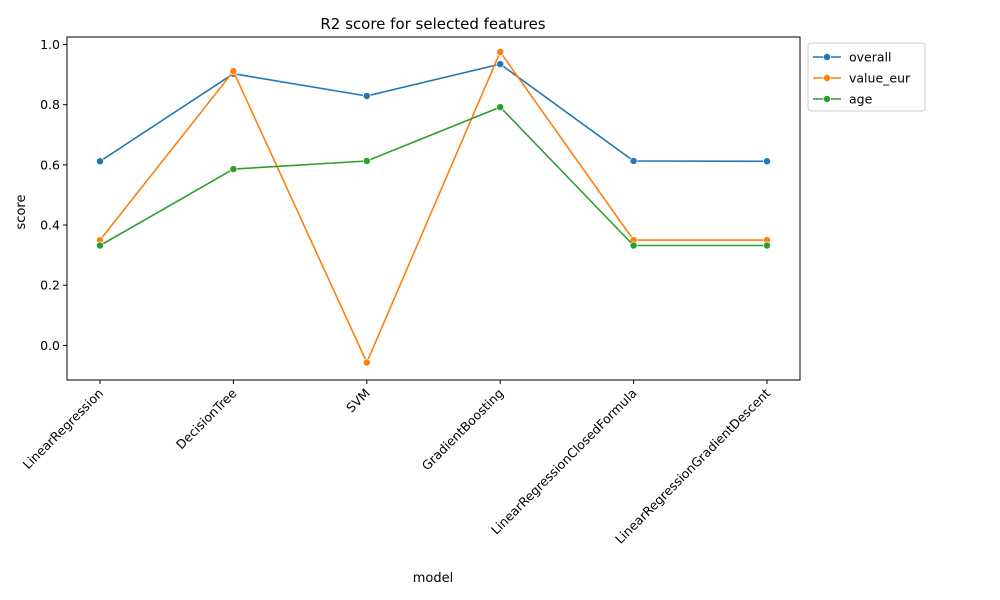 The width and height of the screenshot is (1000, 600). Describe the element at coordinates (50, 285) in the screenshot. I see `y-tick-label: 0.2` at that location.